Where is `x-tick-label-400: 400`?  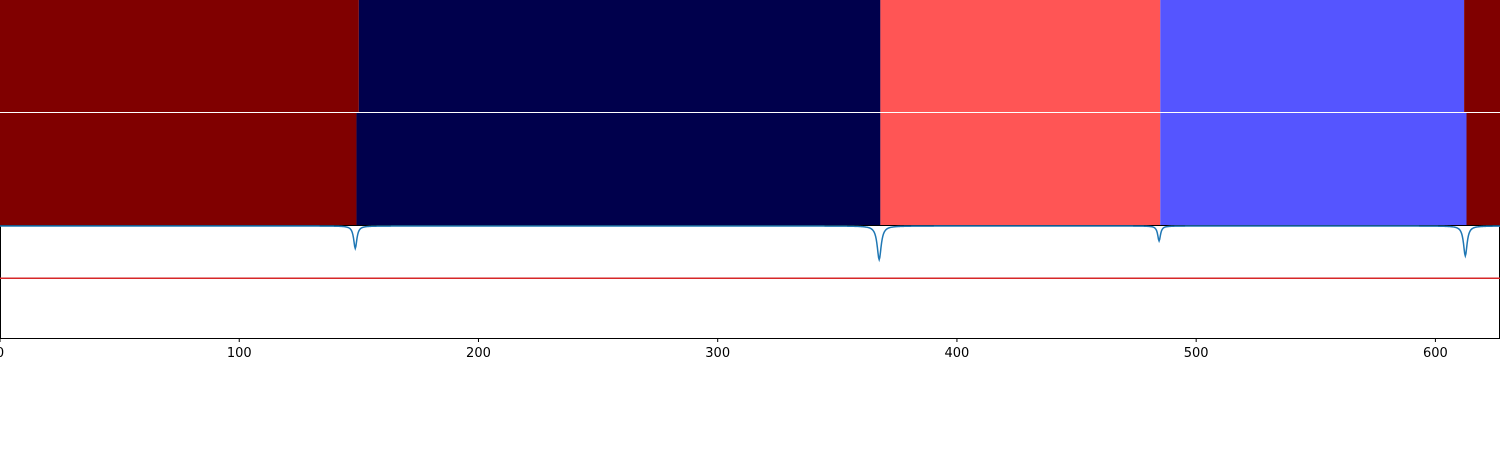
x-tick-label-400: 400 is located at coordinates (957, 353).